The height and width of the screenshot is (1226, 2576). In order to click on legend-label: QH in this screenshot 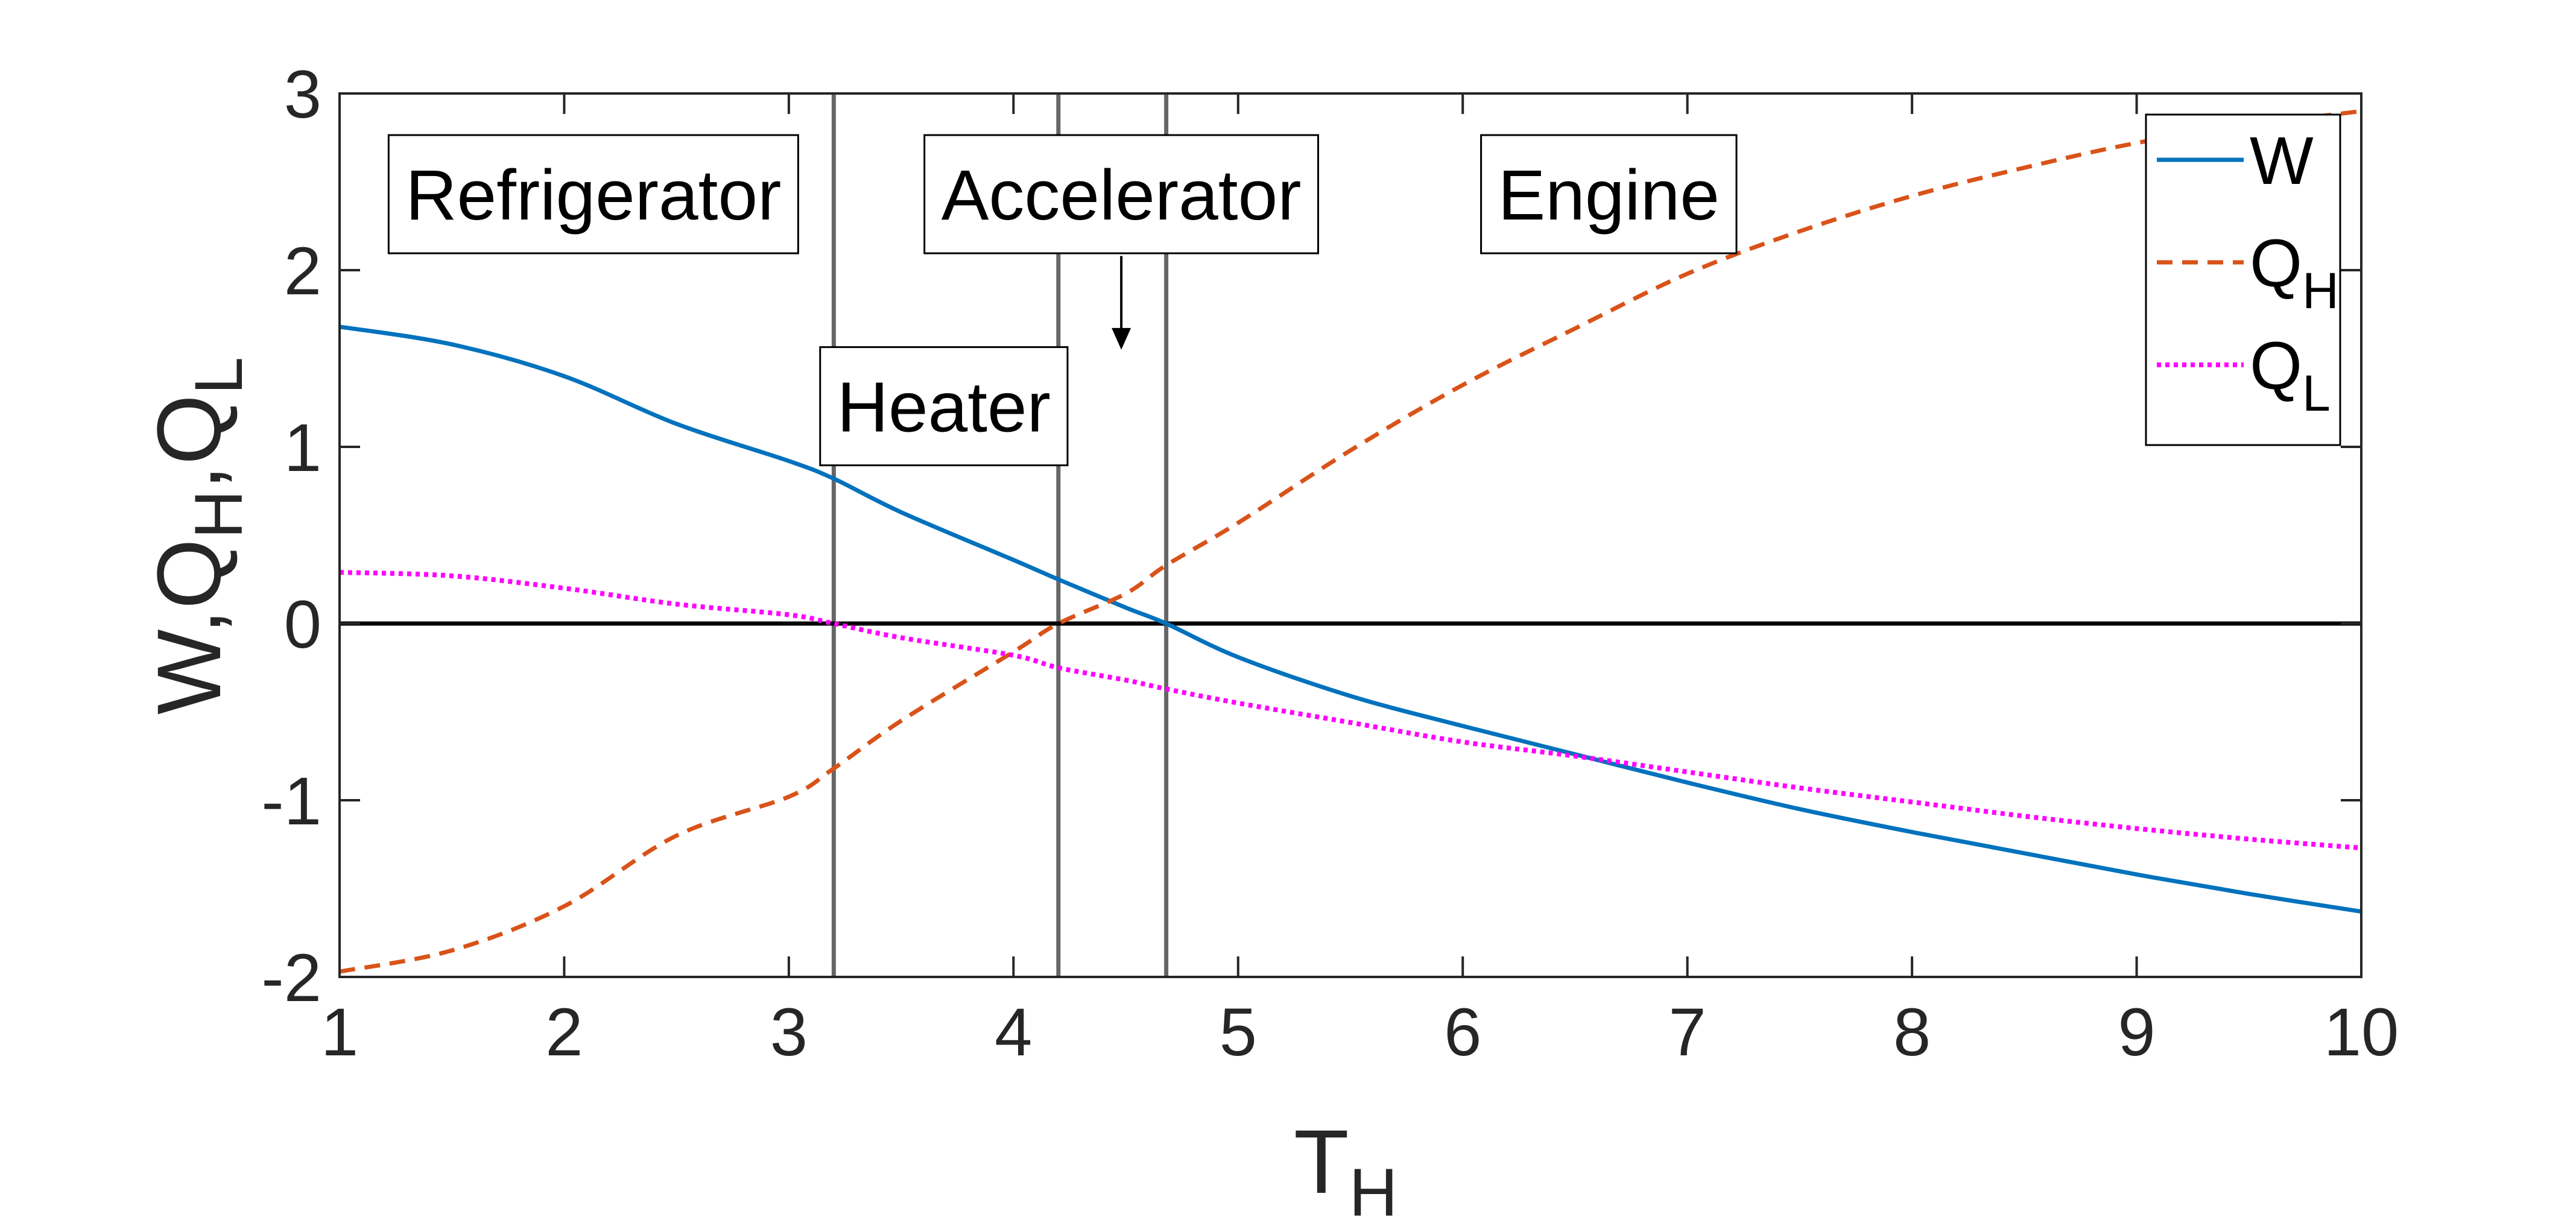, I will do `click(2294, 272)`.